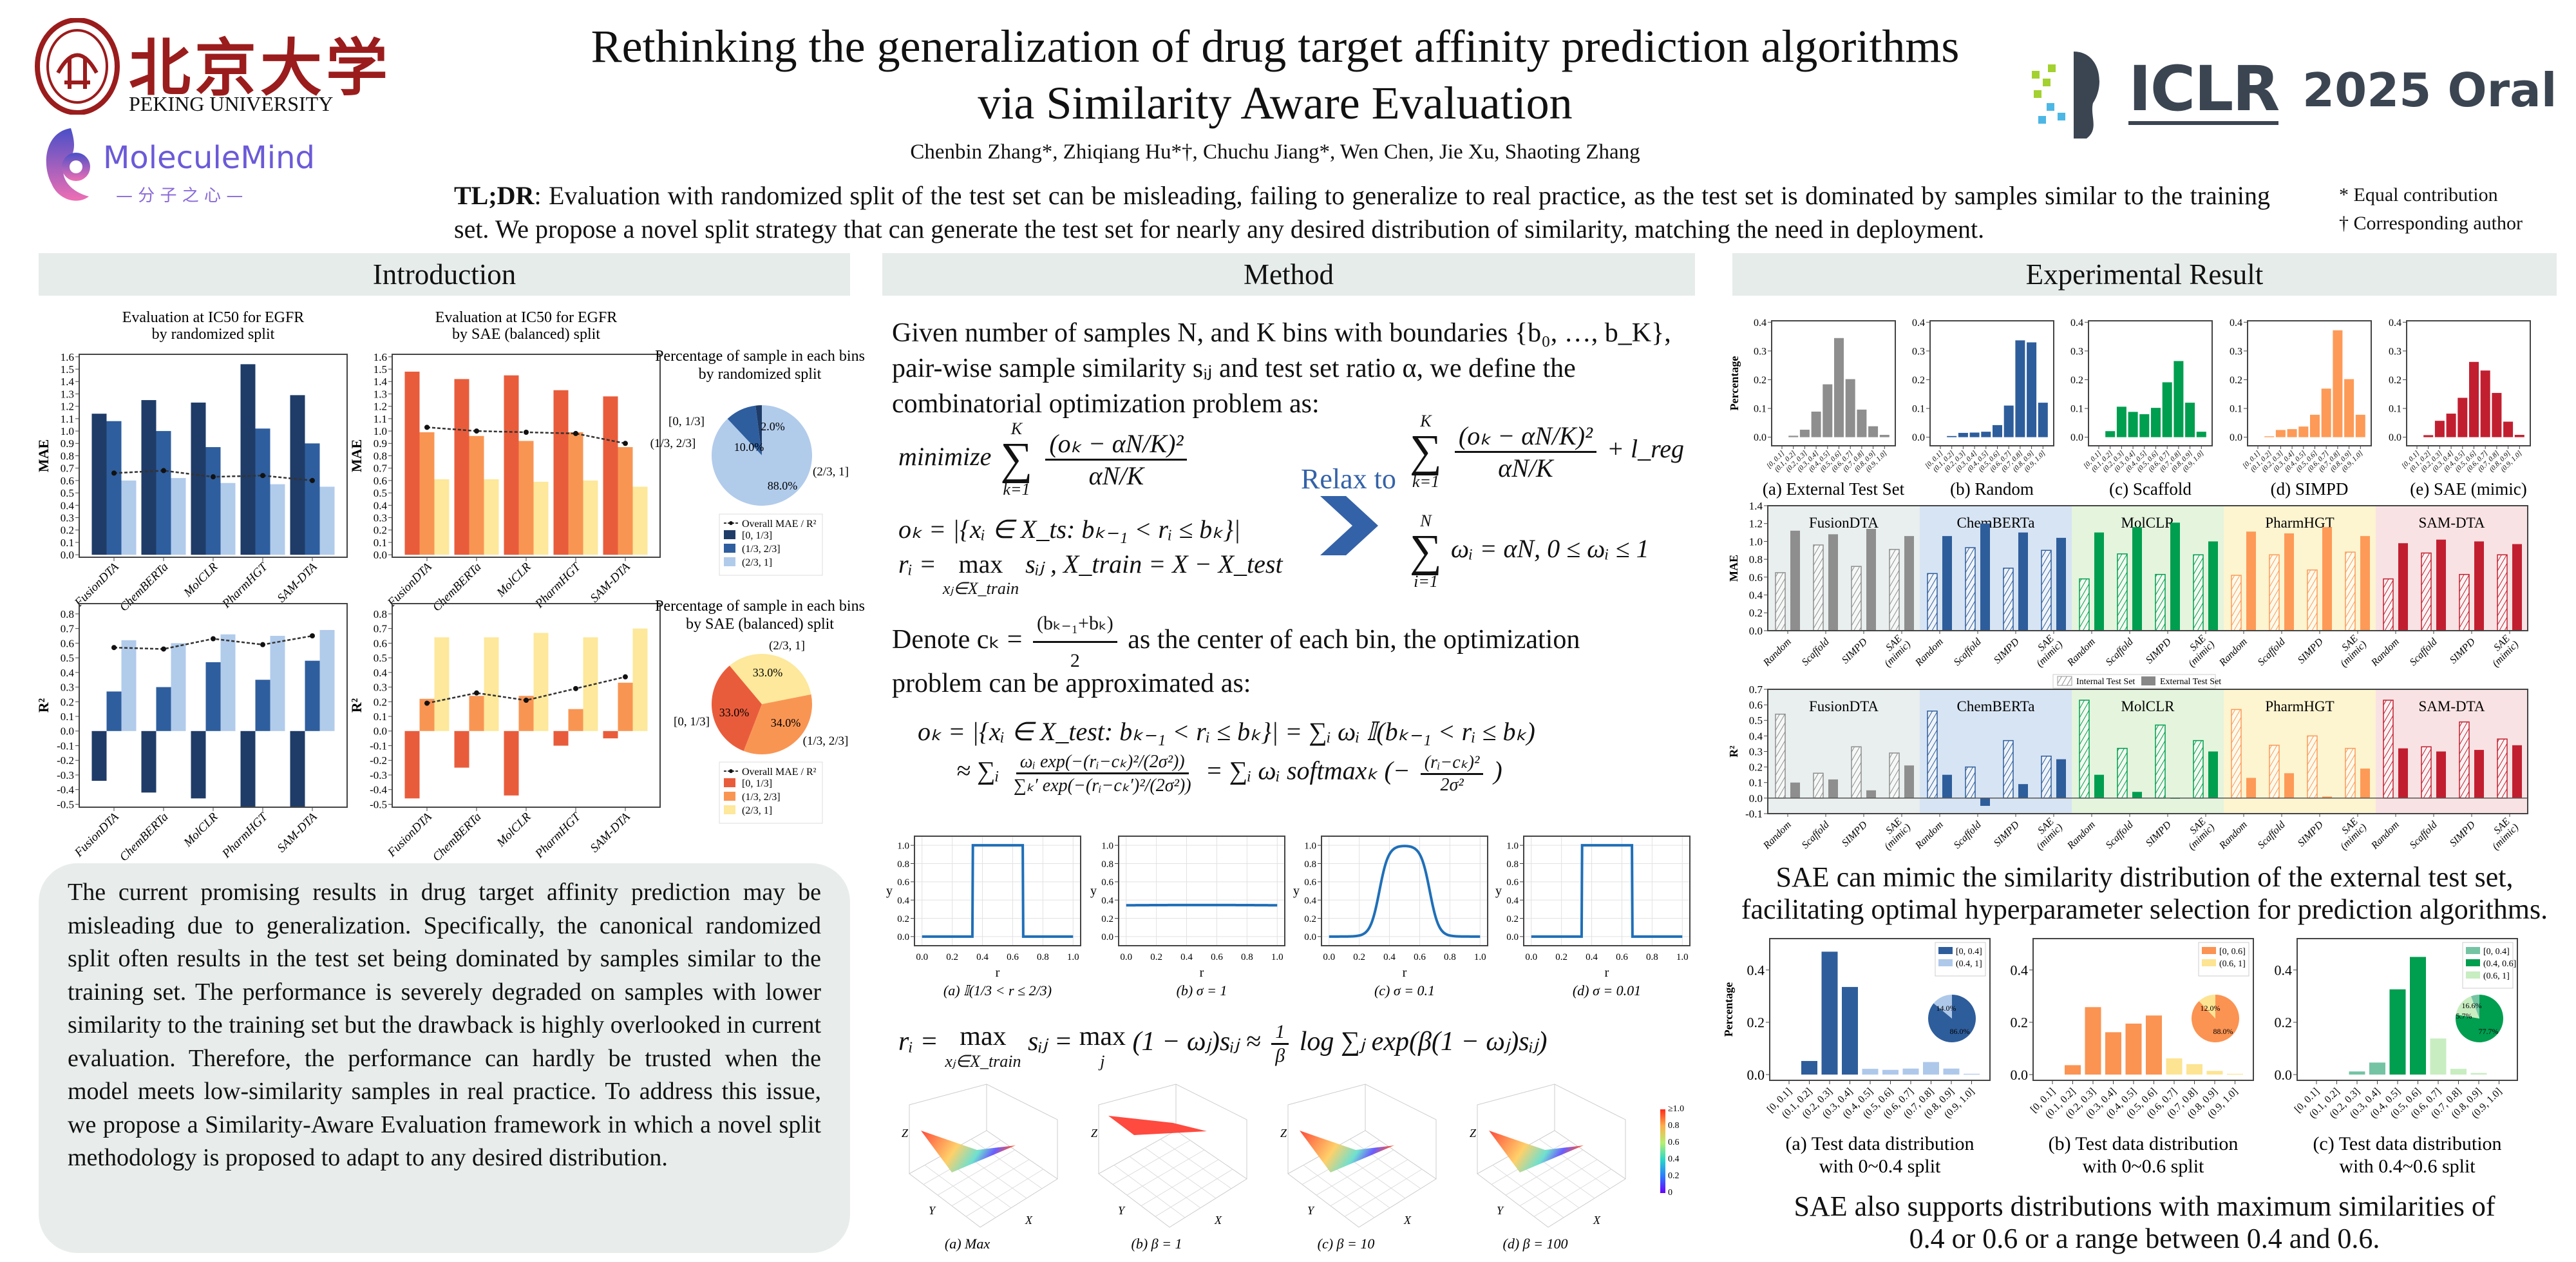 The height and width of the screenshot is (1262, 2576). Describe the element at coordinates (786, 723) in the screenshot. I see `pie-value-label: 34.0%` at that location.